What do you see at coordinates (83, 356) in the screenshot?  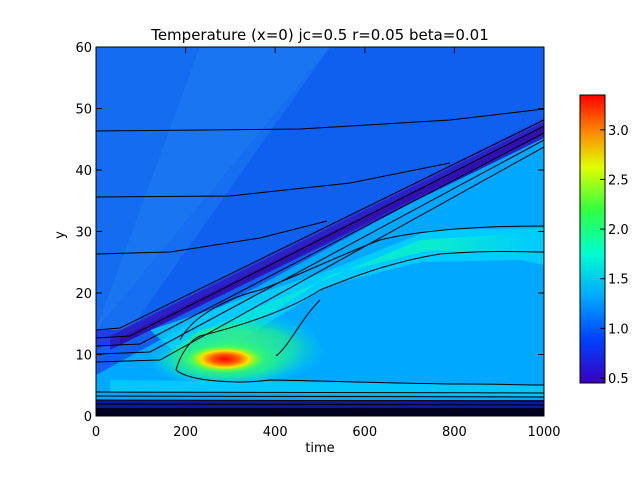 I see `y-tick-label: 10` at bounding box center [83, 356].